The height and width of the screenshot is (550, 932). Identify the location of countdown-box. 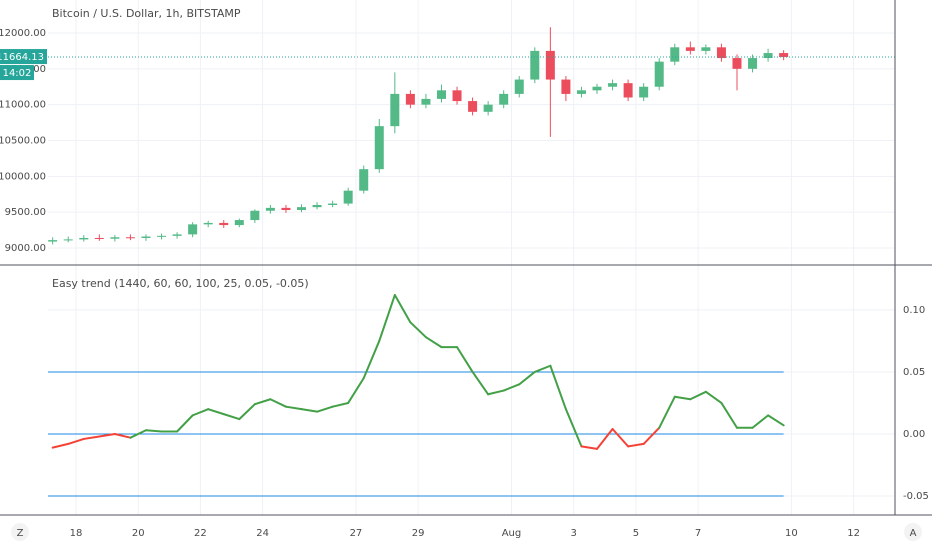
(17, 73).